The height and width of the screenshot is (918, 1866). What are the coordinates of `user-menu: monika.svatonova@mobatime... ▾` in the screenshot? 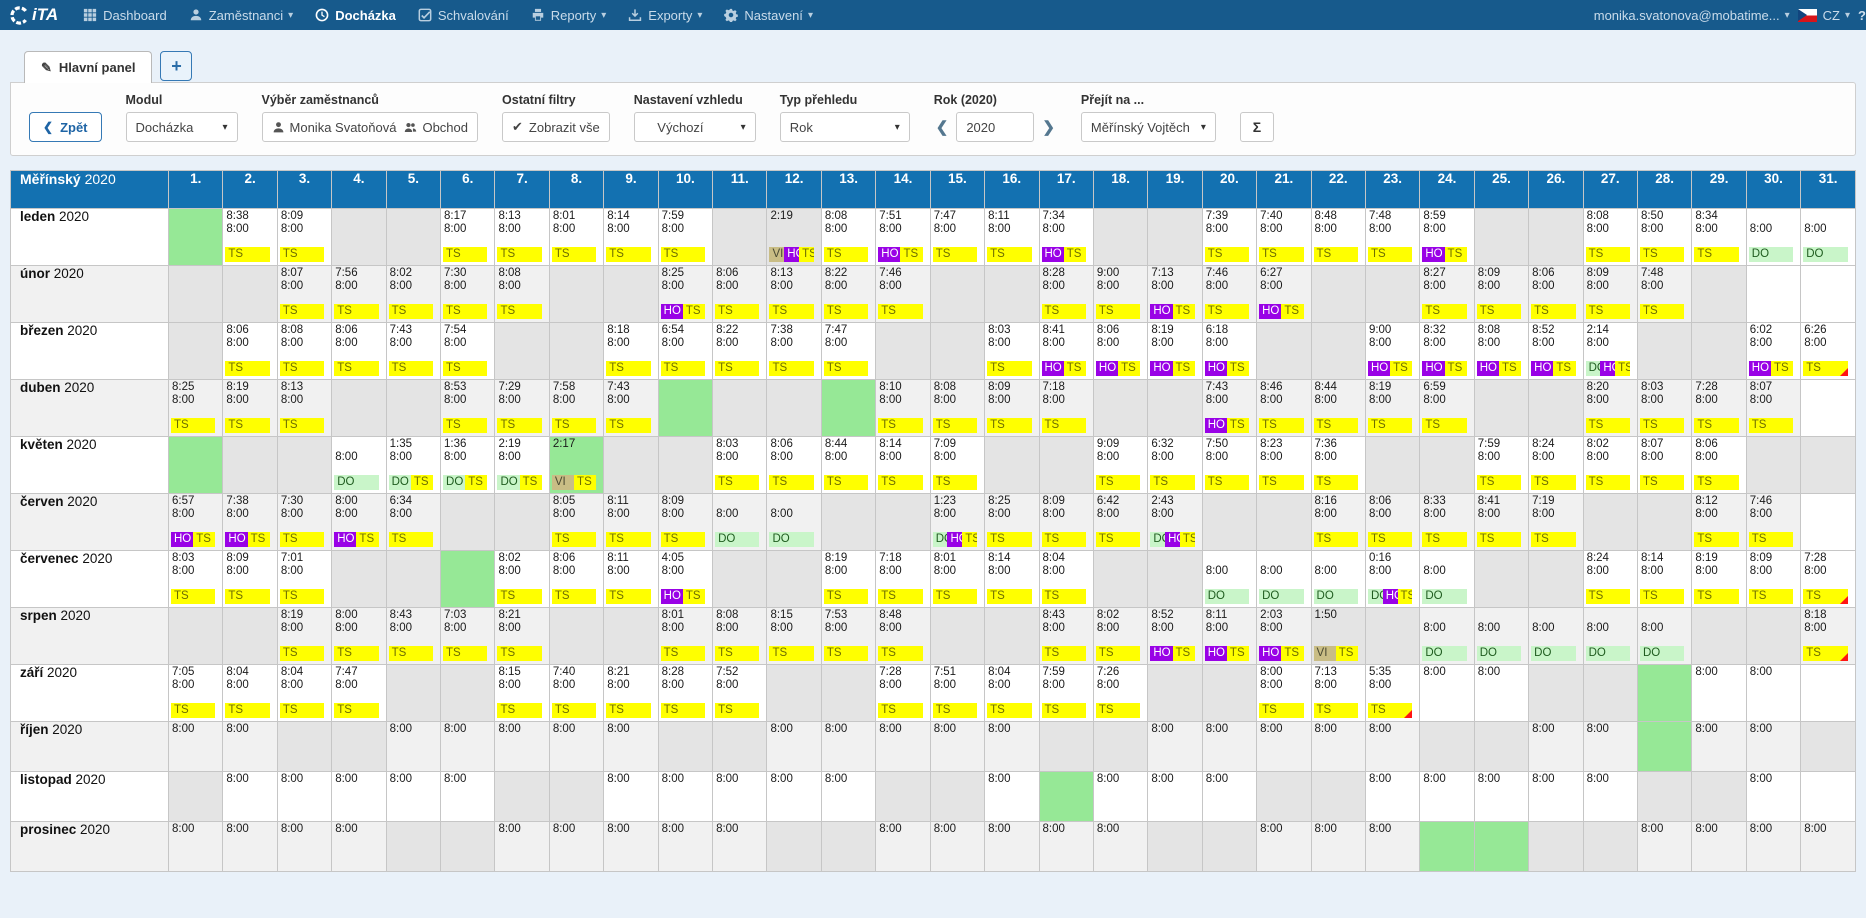 It's located at (1692, 15).